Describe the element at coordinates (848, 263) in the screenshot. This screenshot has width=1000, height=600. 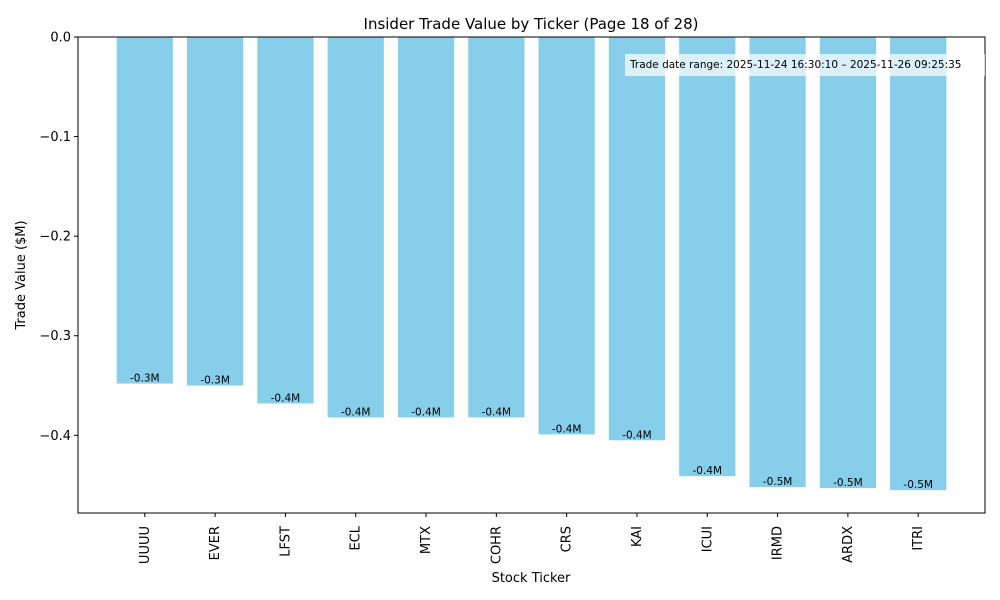
I see `bar-ardx` at that location.